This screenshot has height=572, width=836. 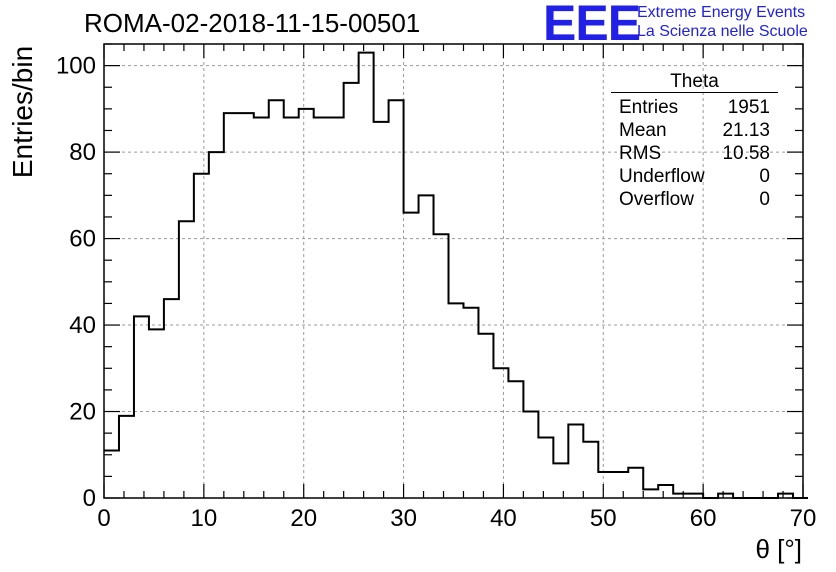 What do you see at coordinates (592, 25) in the screenshot?
I see `eee-logo: EEE` at bounding box center [592, 25].